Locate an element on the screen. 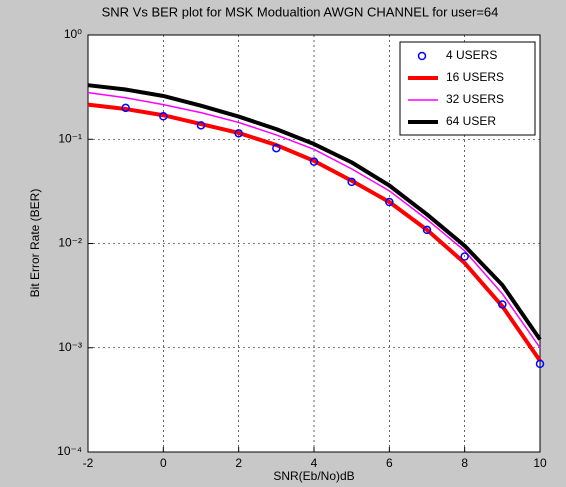 This screenshot has height=487, width=566. x-axis-label: SNR(Eb/No)dB is located at coordinates (313, 476).